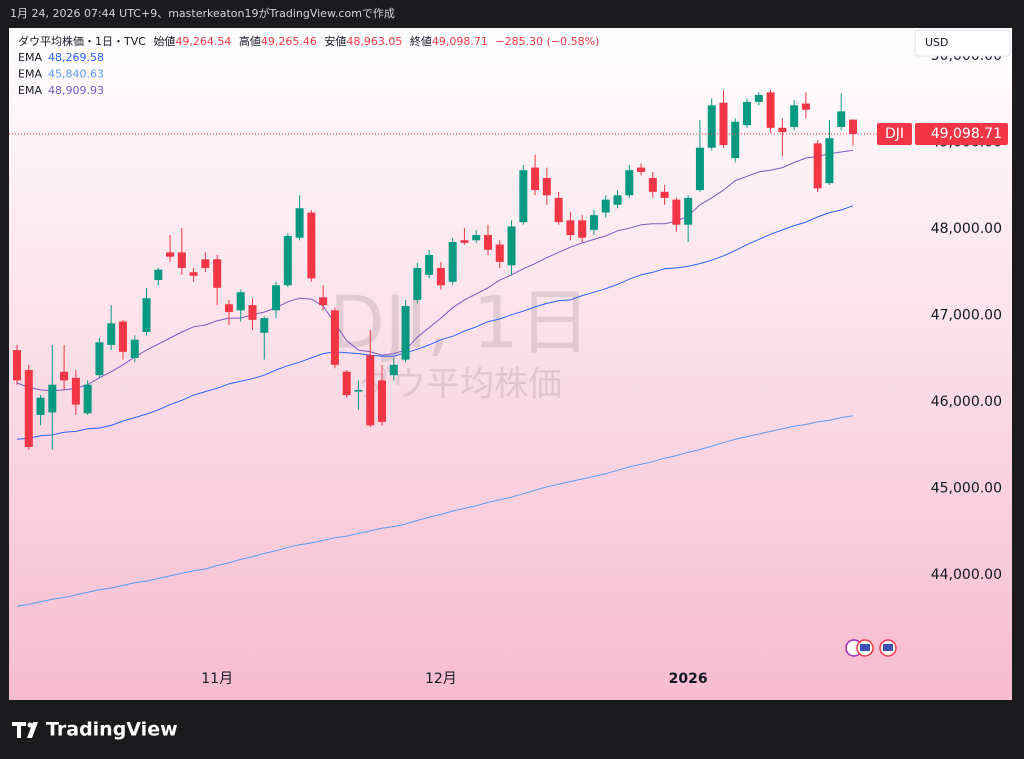 The width and height of the screenshot is (1024, 759). What do you see at coordinates (966, 575) in the screenshot?
I see `y-tick-label: 44,000.00` at bounding box center [966, 575].